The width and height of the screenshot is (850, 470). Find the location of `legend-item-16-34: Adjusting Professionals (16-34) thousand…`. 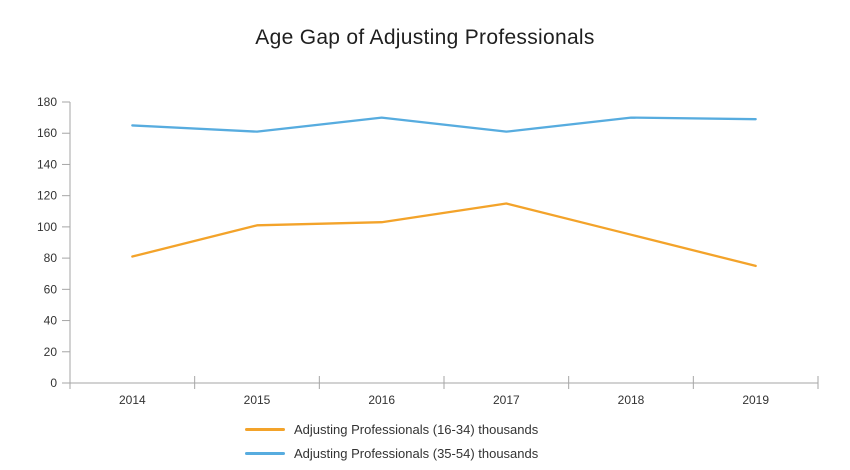

legend-item-16-34: Adjusting Professionals (16-34) thousand… is located at coordinates (391, 429).